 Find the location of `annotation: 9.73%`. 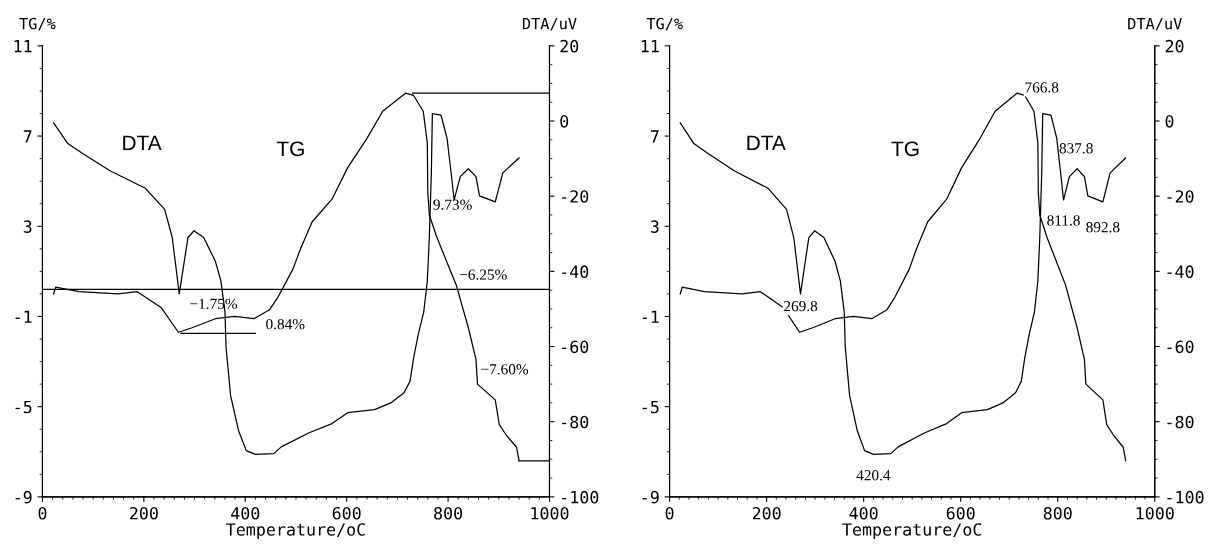

annotation: 9.73% is located at coordinates (452, 204).